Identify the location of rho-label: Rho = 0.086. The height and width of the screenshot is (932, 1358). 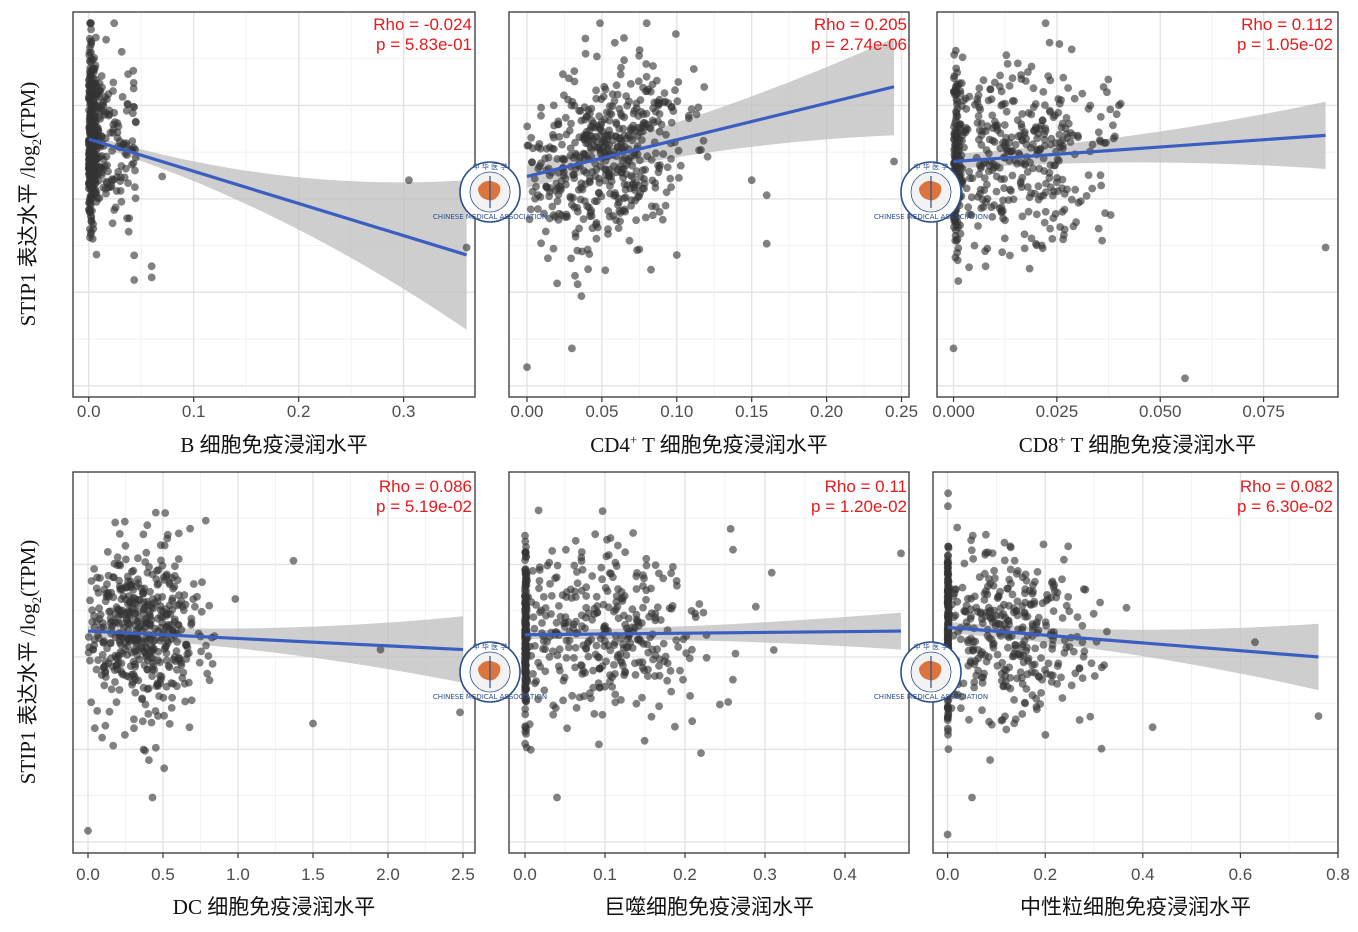
(425, 486).